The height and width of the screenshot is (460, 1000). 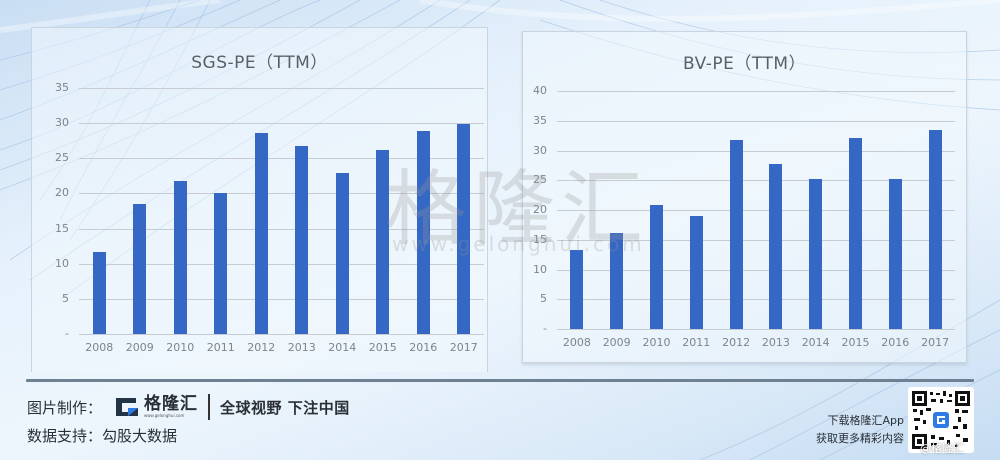 I want to click on data-source: 勾股大数据, so click(x=140, y=436).